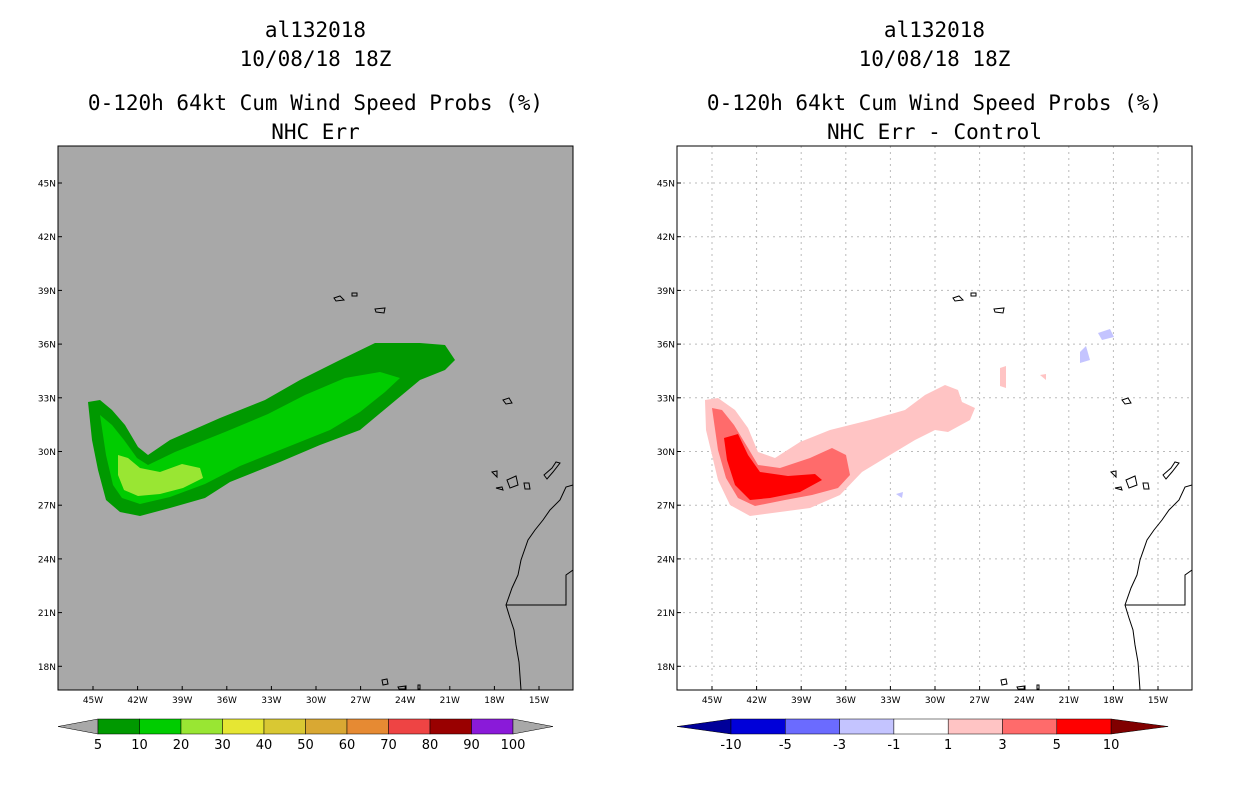  Describe the element at coordinates (405, 701) in the screenshot. I see `left-lon-label: 24W` at that location.